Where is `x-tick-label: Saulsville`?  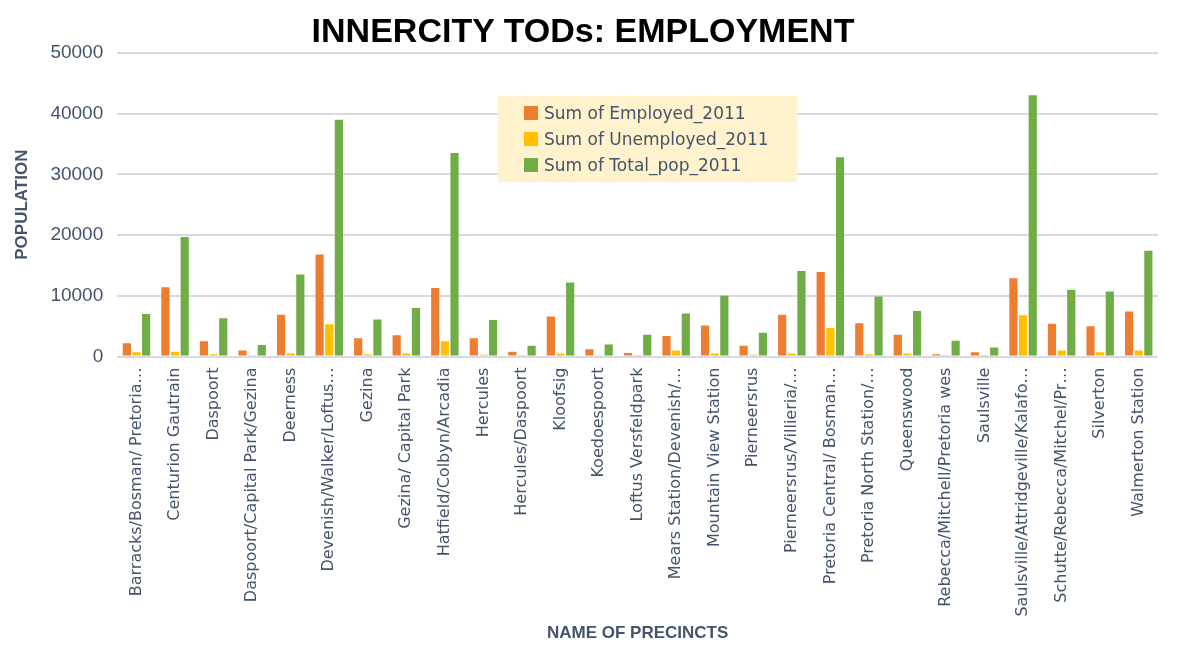
x-tick-label: Saulsville is located at coordinates (983, 405).